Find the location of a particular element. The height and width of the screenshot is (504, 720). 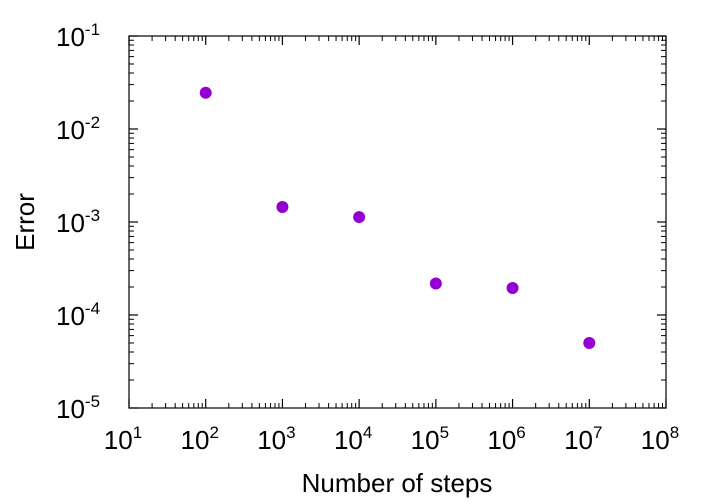

x-tick-label: 10¹ is located at coordinates (123, 439).